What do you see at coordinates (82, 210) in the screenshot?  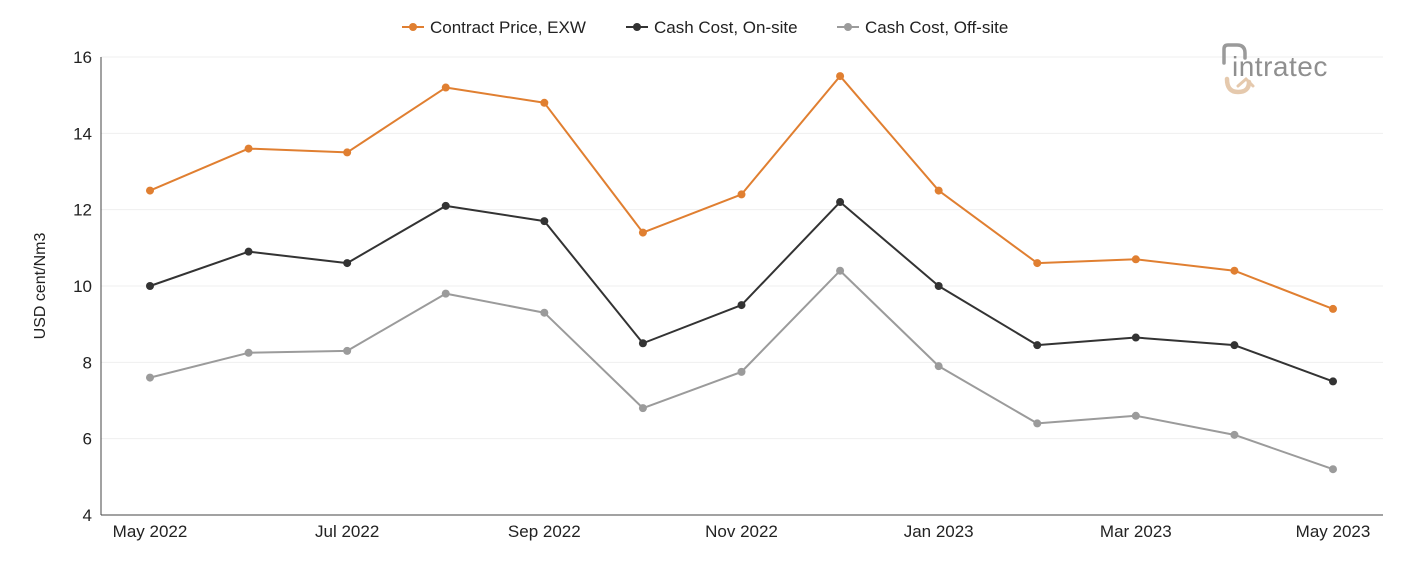 I see `y-tick-label: 12` at bounding box center [82, 210].